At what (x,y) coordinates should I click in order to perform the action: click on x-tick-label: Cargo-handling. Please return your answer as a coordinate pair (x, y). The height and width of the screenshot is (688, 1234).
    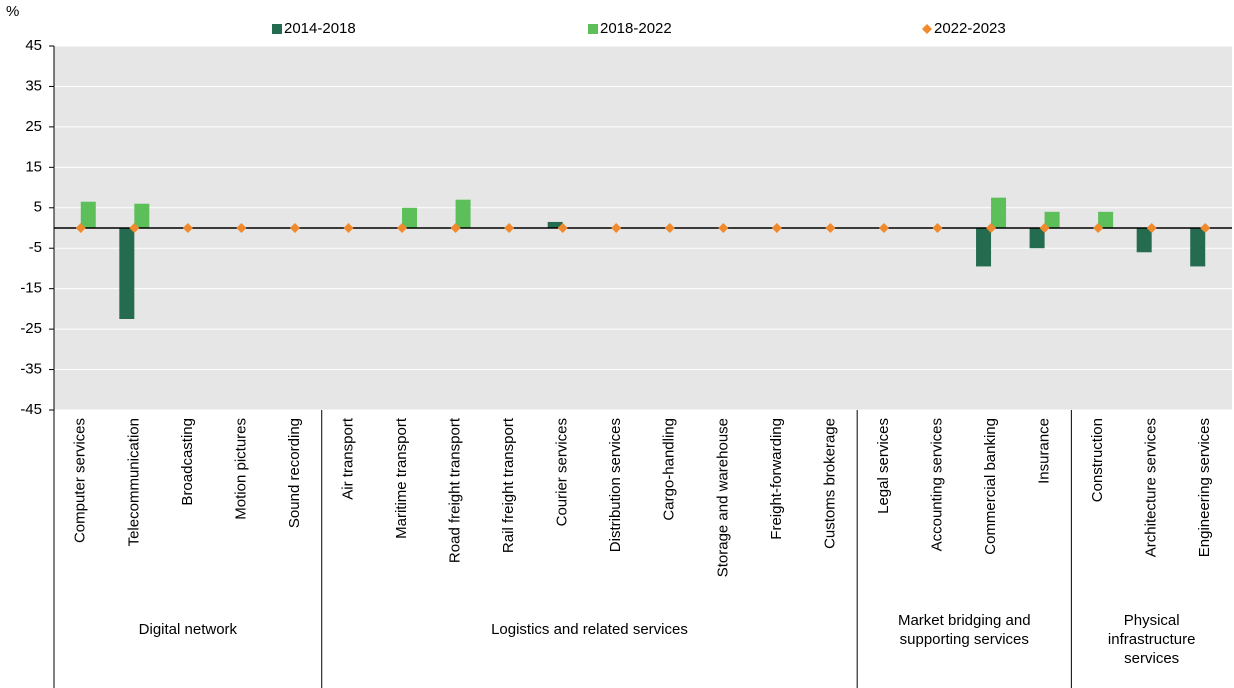
    Looking at the image, I should click on (669, 469).